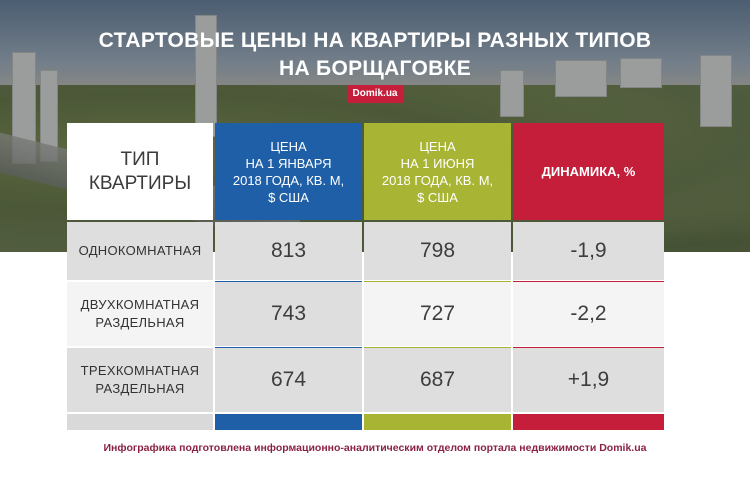  Describe the element at coordinates (375, 94) in the screenshot. I see `brand-badge: Domik.ua` at that location.